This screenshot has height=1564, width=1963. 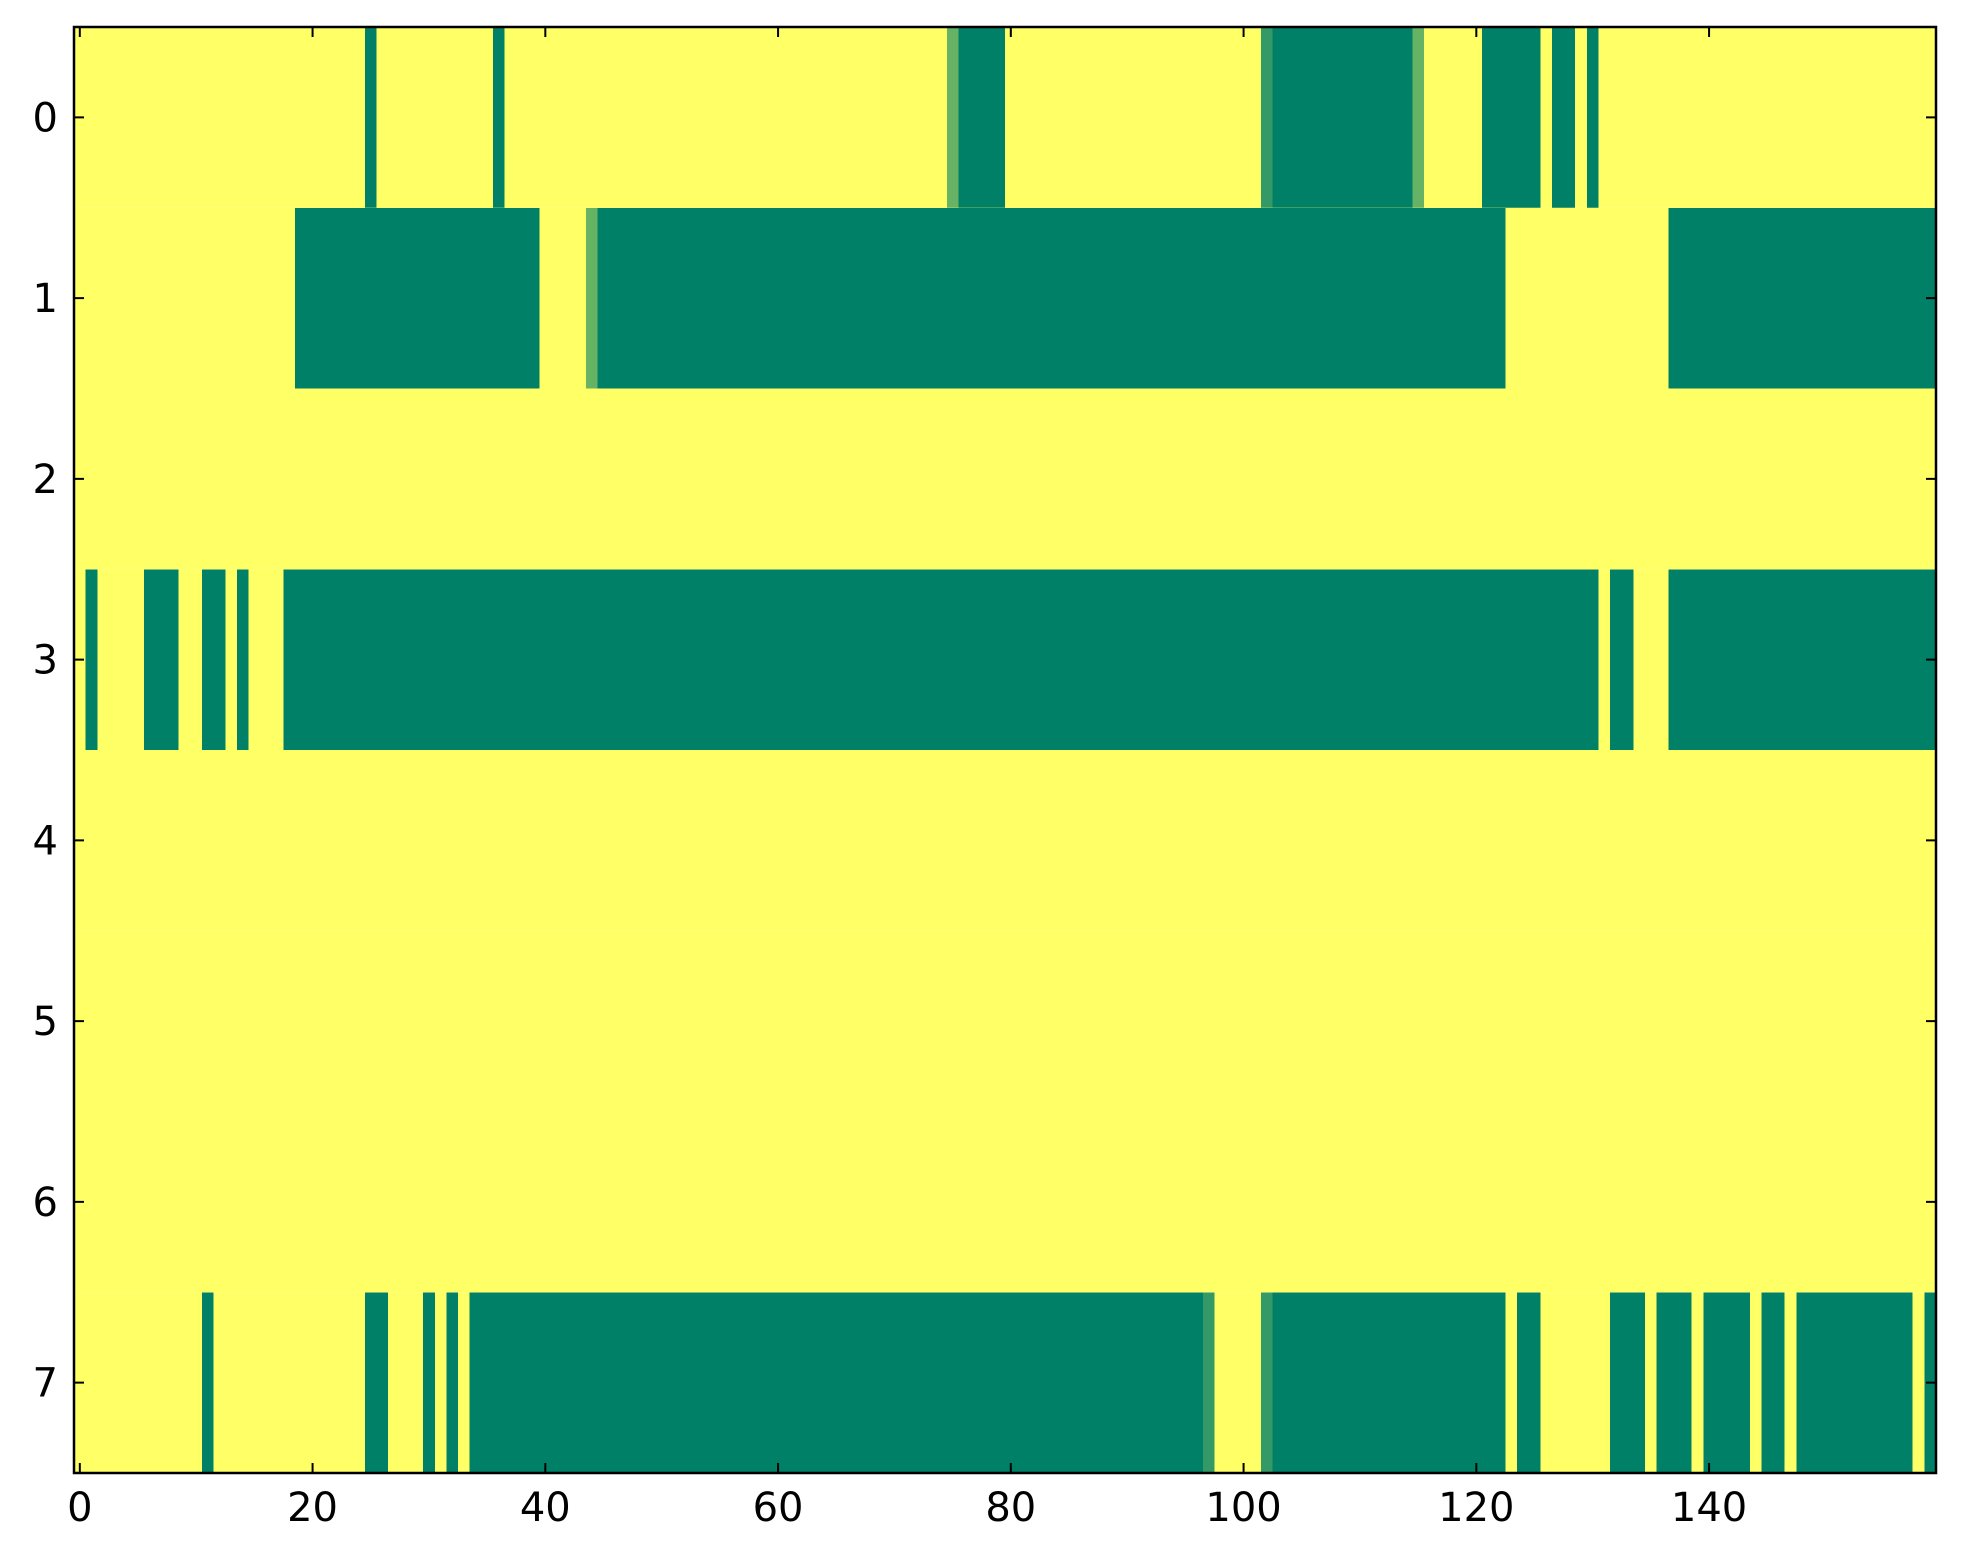 I want to click on x-tick-label: 20, so click(x=312, y=1508).